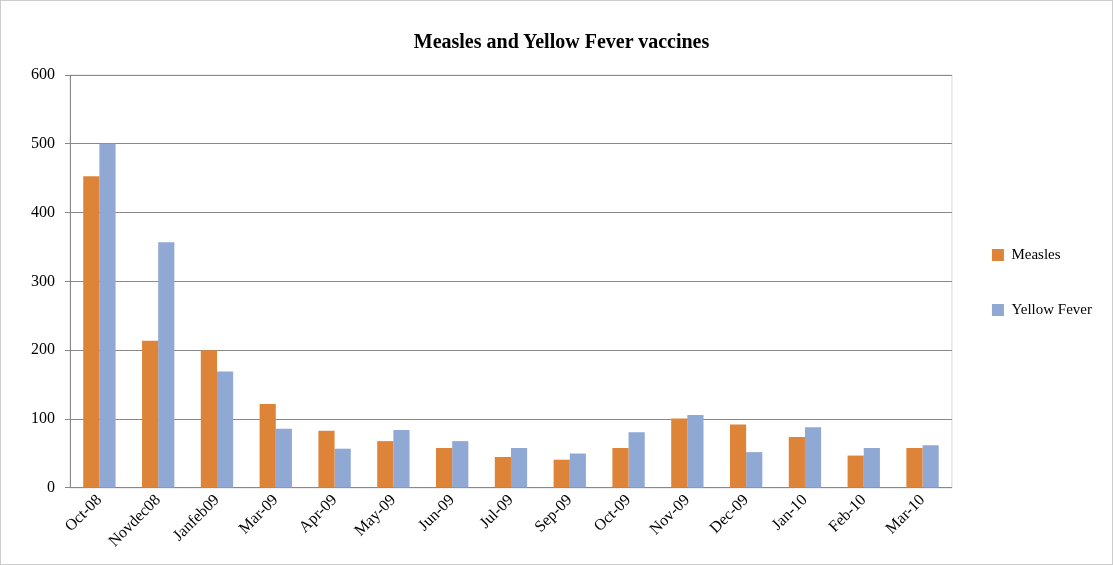  What do you see at coordinates (43, 143) in the screenshot?
I see `y-tick-label: 500` at bounding box center [43, 143].